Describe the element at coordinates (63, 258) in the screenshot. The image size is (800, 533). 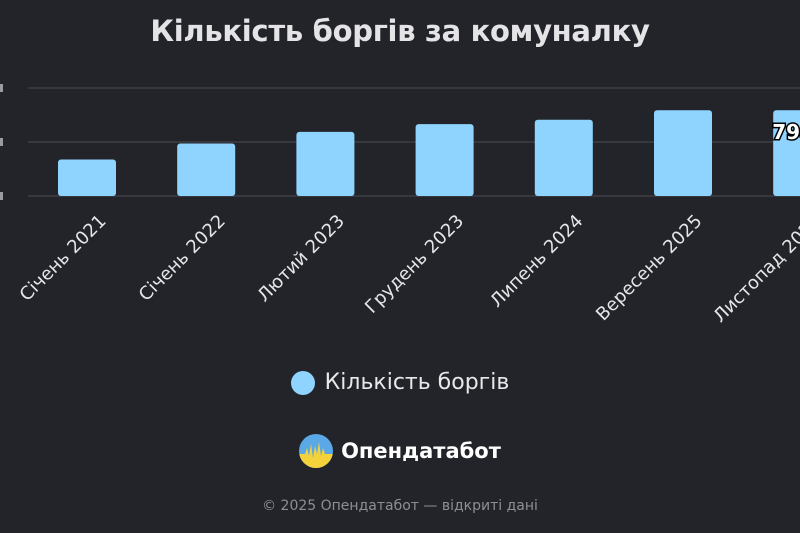
I see `x-tick-label: Січень 2021` at that location.